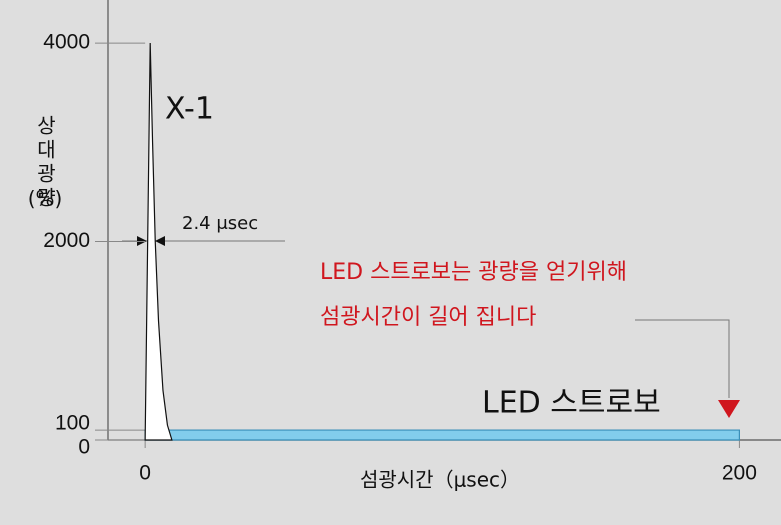 The width and height of the screenshot is (781, 525). What do you see at coordinates (571, 403) in the screenshot?
I see `series-label: LED 스트로보` at bounding box center [571, 403].